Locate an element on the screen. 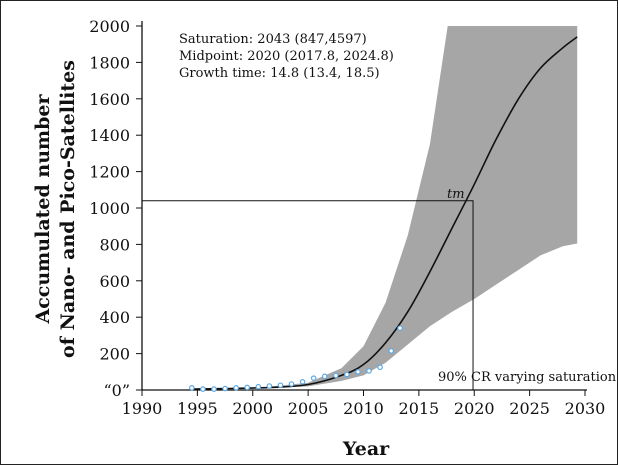 The height and width of the screenshot is (466, 618). x-tick-label: 1995 is located at coordinates (197, 408).